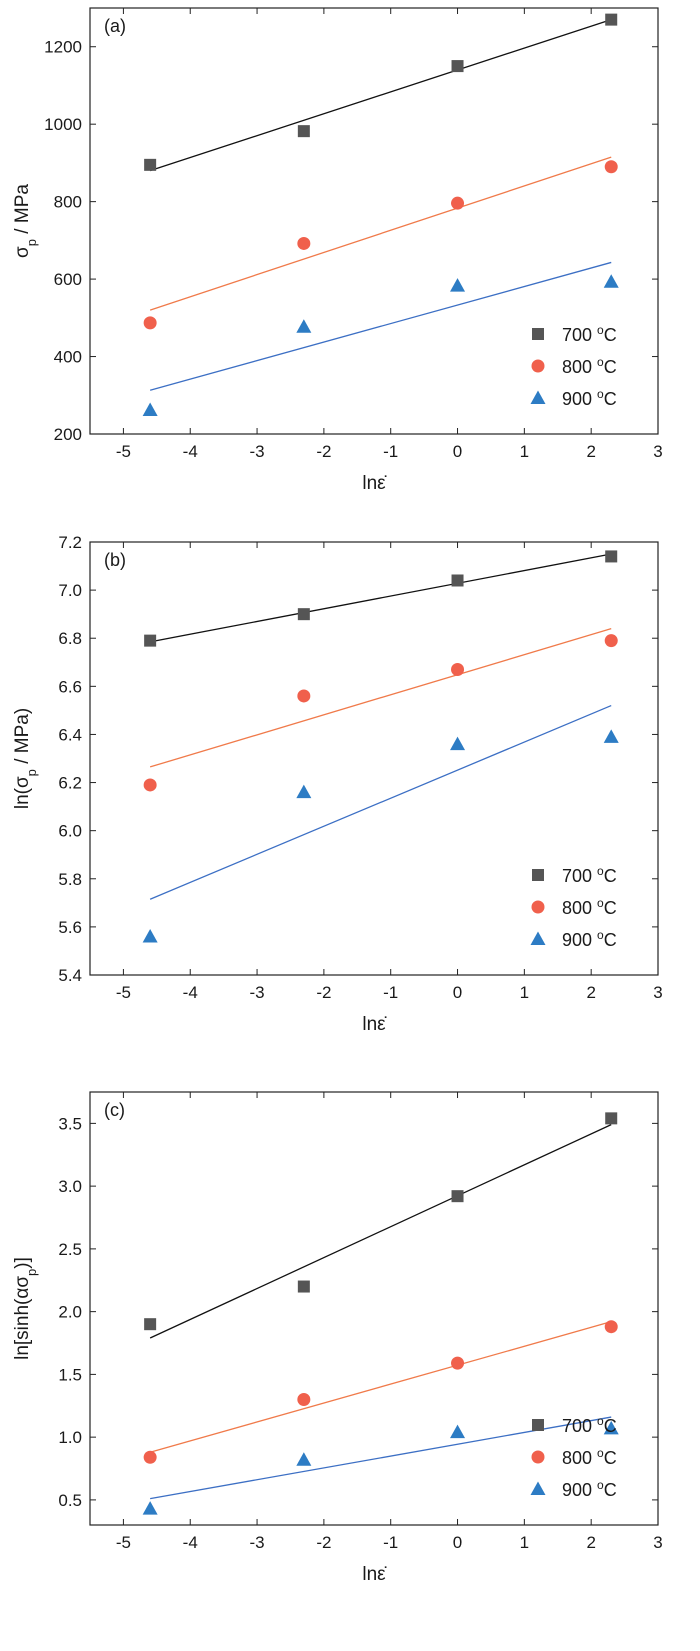 The width and height of the screenshot is (700, 1651). I want to click on y-tick-label: 5.8, so click(70, 879).